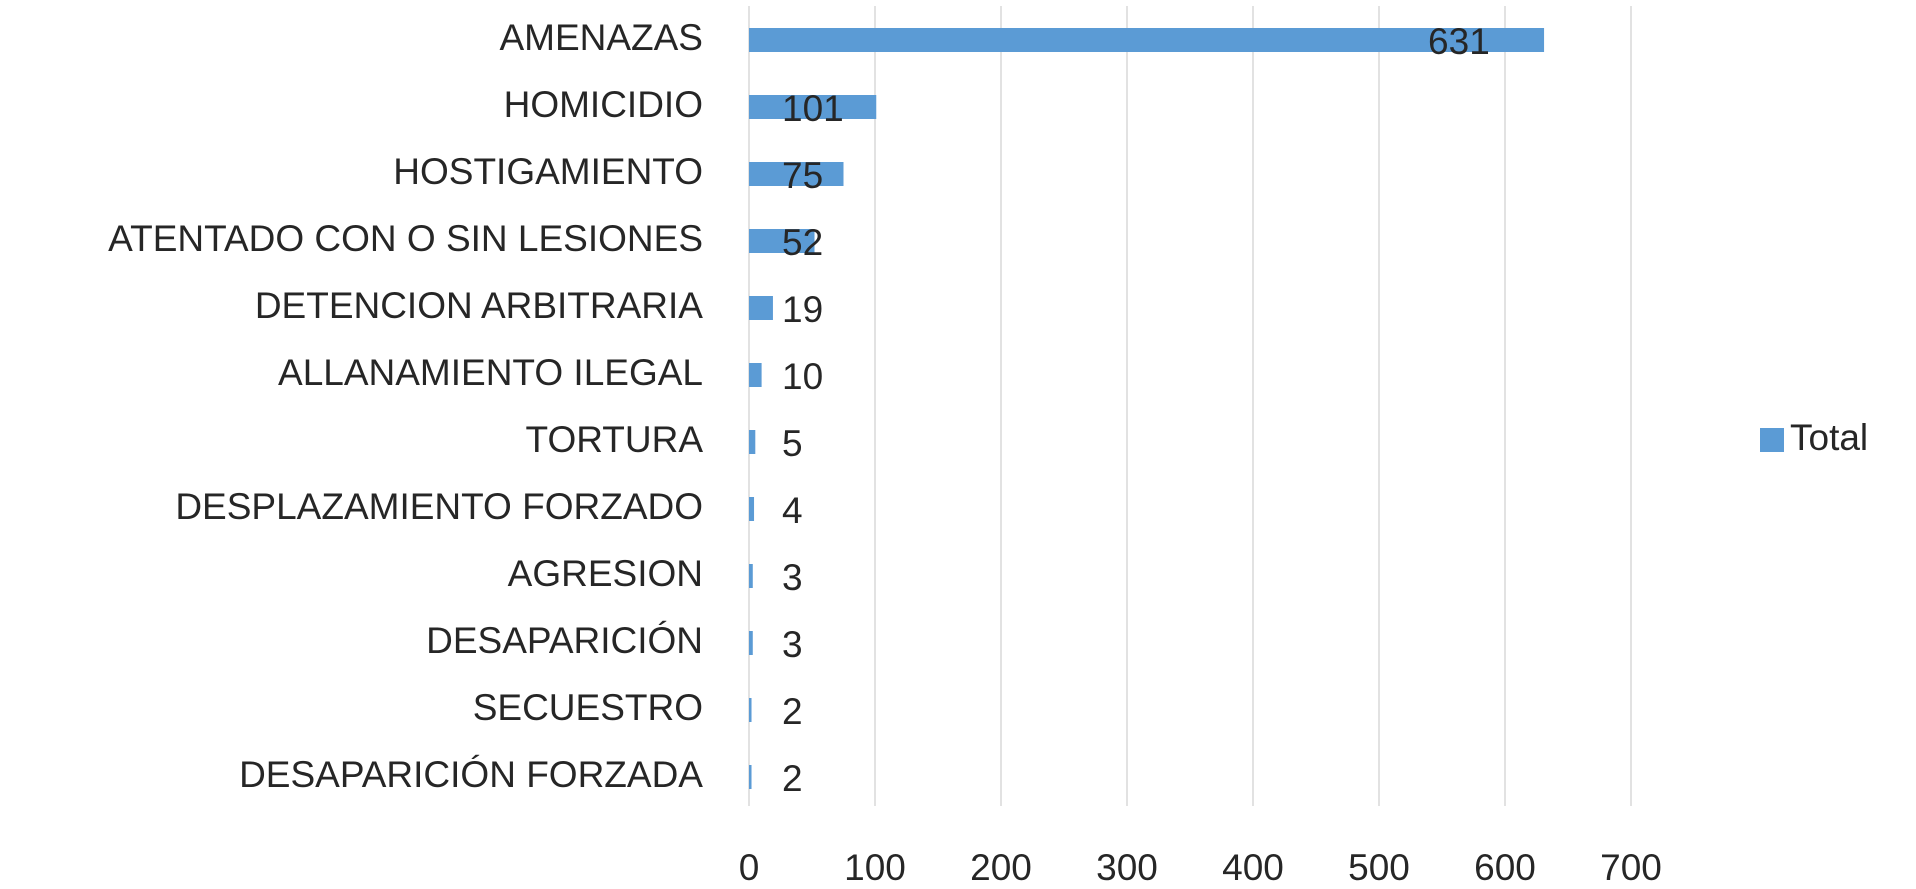 The image size is (1916, 889). What do you see at coordinates (792, 510) in the screenshot?
I see `data-label: 4` at bounding box center [792, 510].